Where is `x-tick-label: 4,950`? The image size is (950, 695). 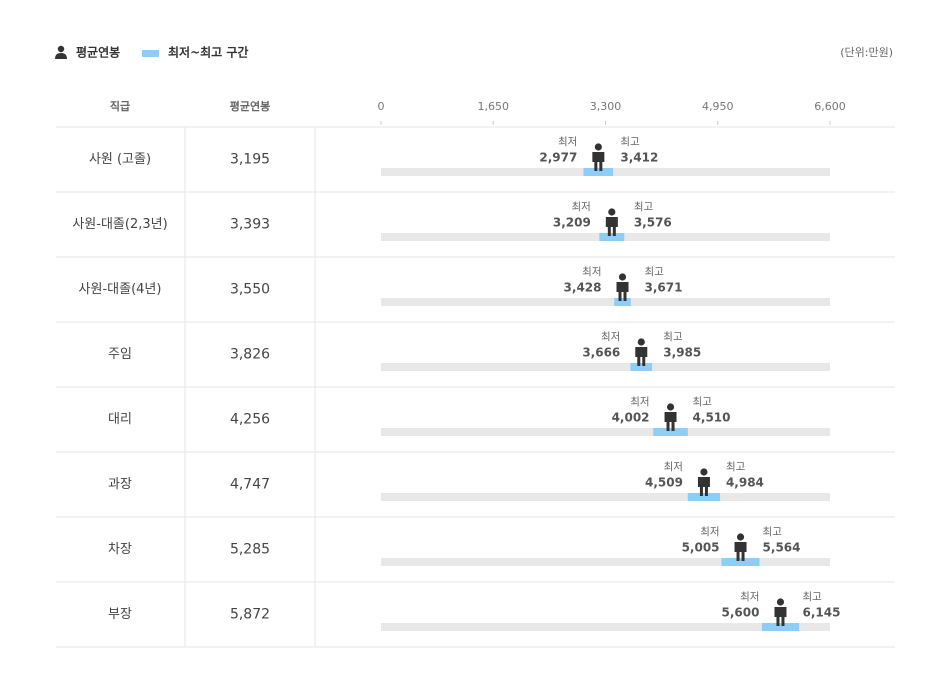 x-tick-label: 4,950 is located at coordinates (718, 106).